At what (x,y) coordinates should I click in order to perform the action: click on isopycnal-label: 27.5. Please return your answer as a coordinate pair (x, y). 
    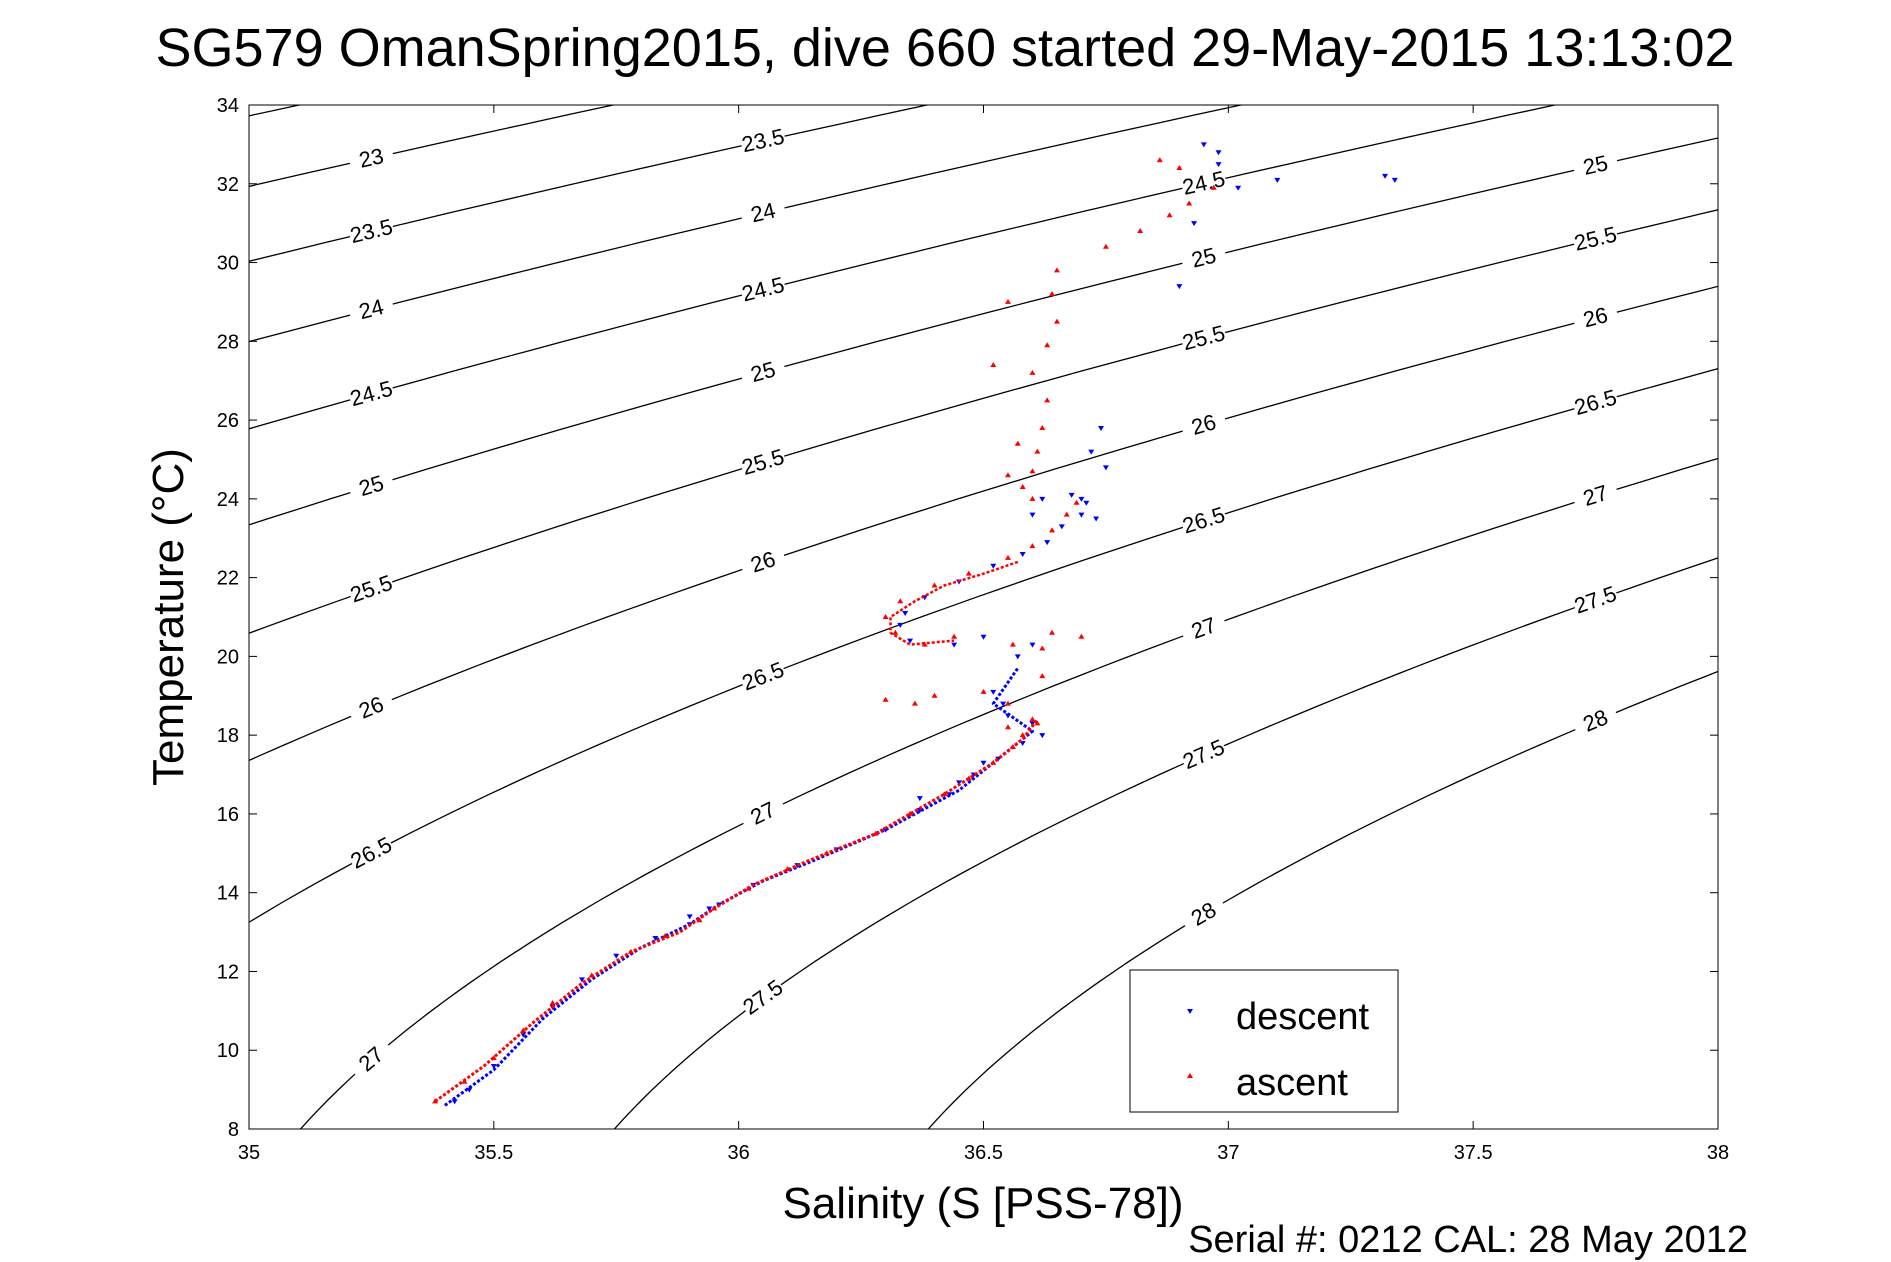
    Looking at the image, I should click on (1595, 600).